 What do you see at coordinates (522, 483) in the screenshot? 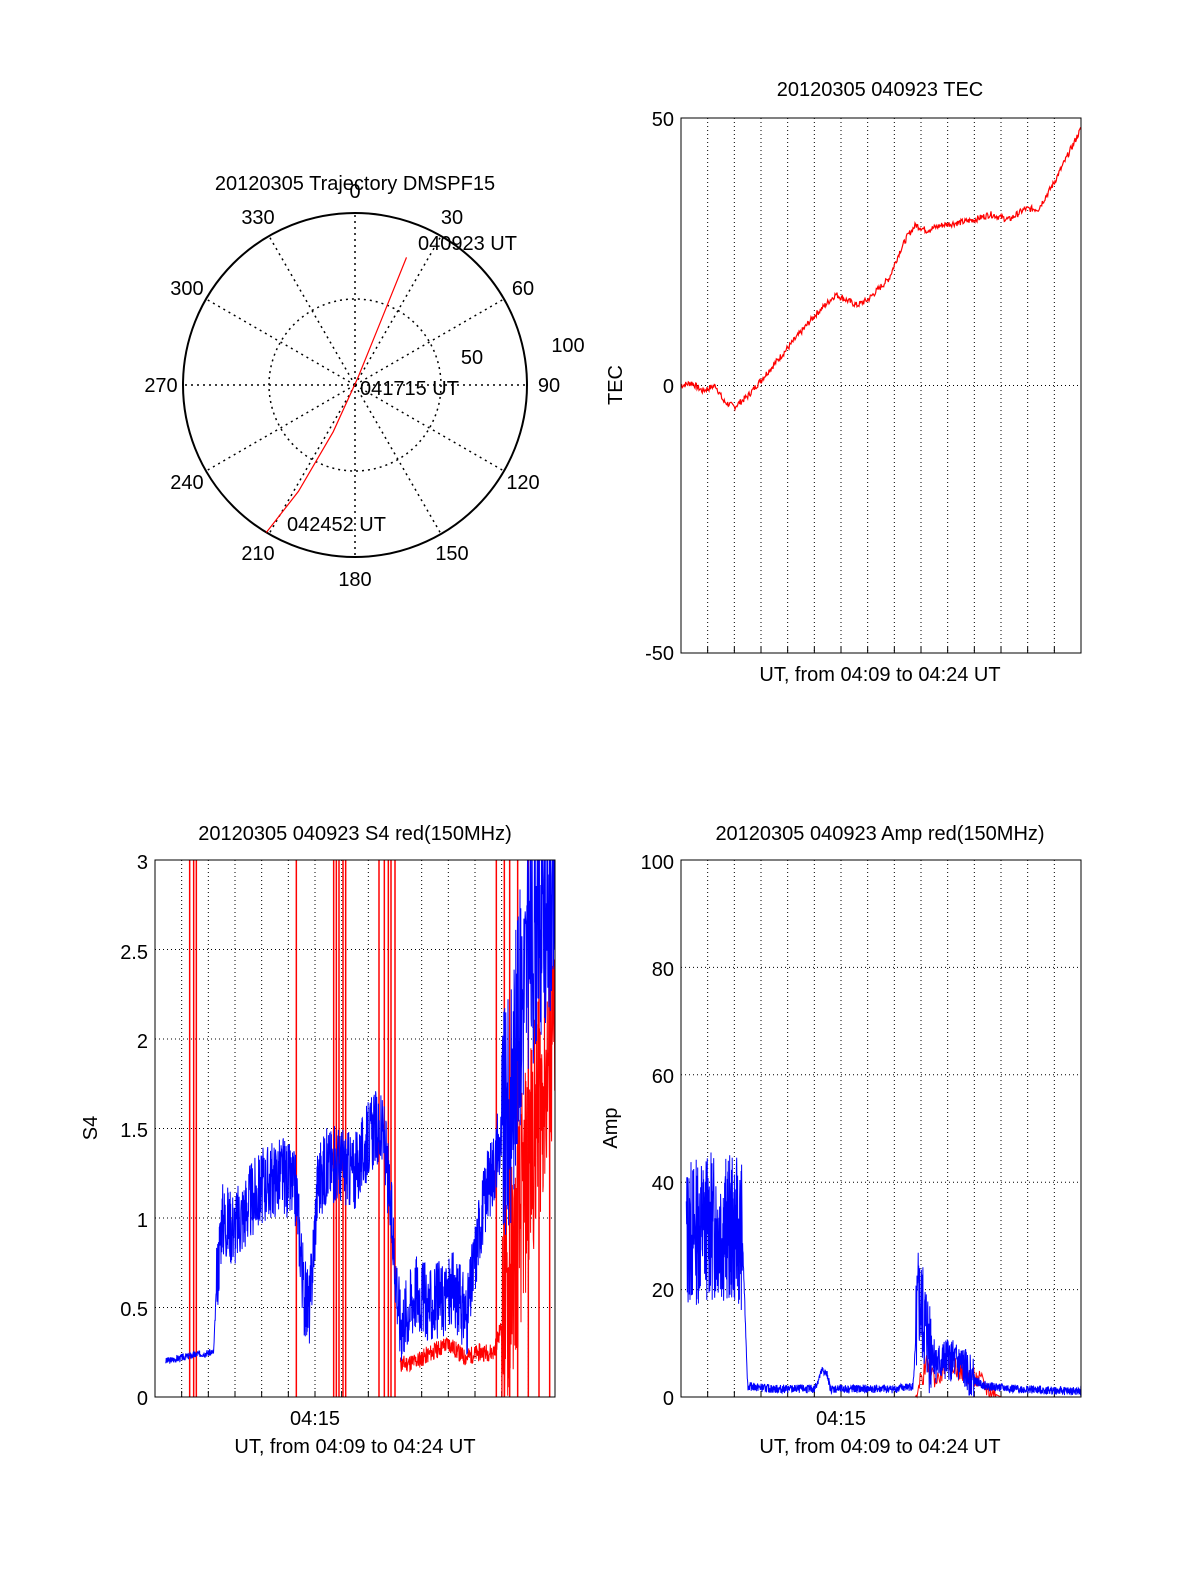
I see `azimuth-label: 120` at bounding box center [522, 483].